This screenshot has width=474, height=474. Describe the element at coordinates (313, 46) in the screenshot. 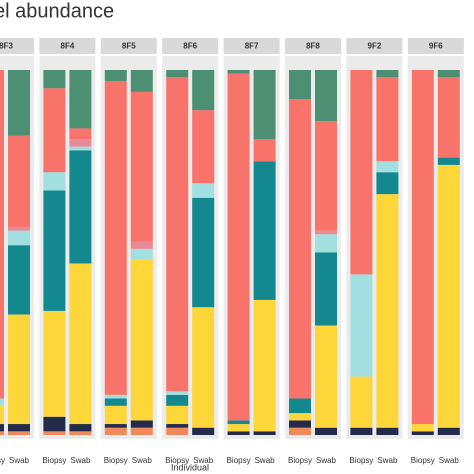

I see `facet-label: 8F8` at that location.